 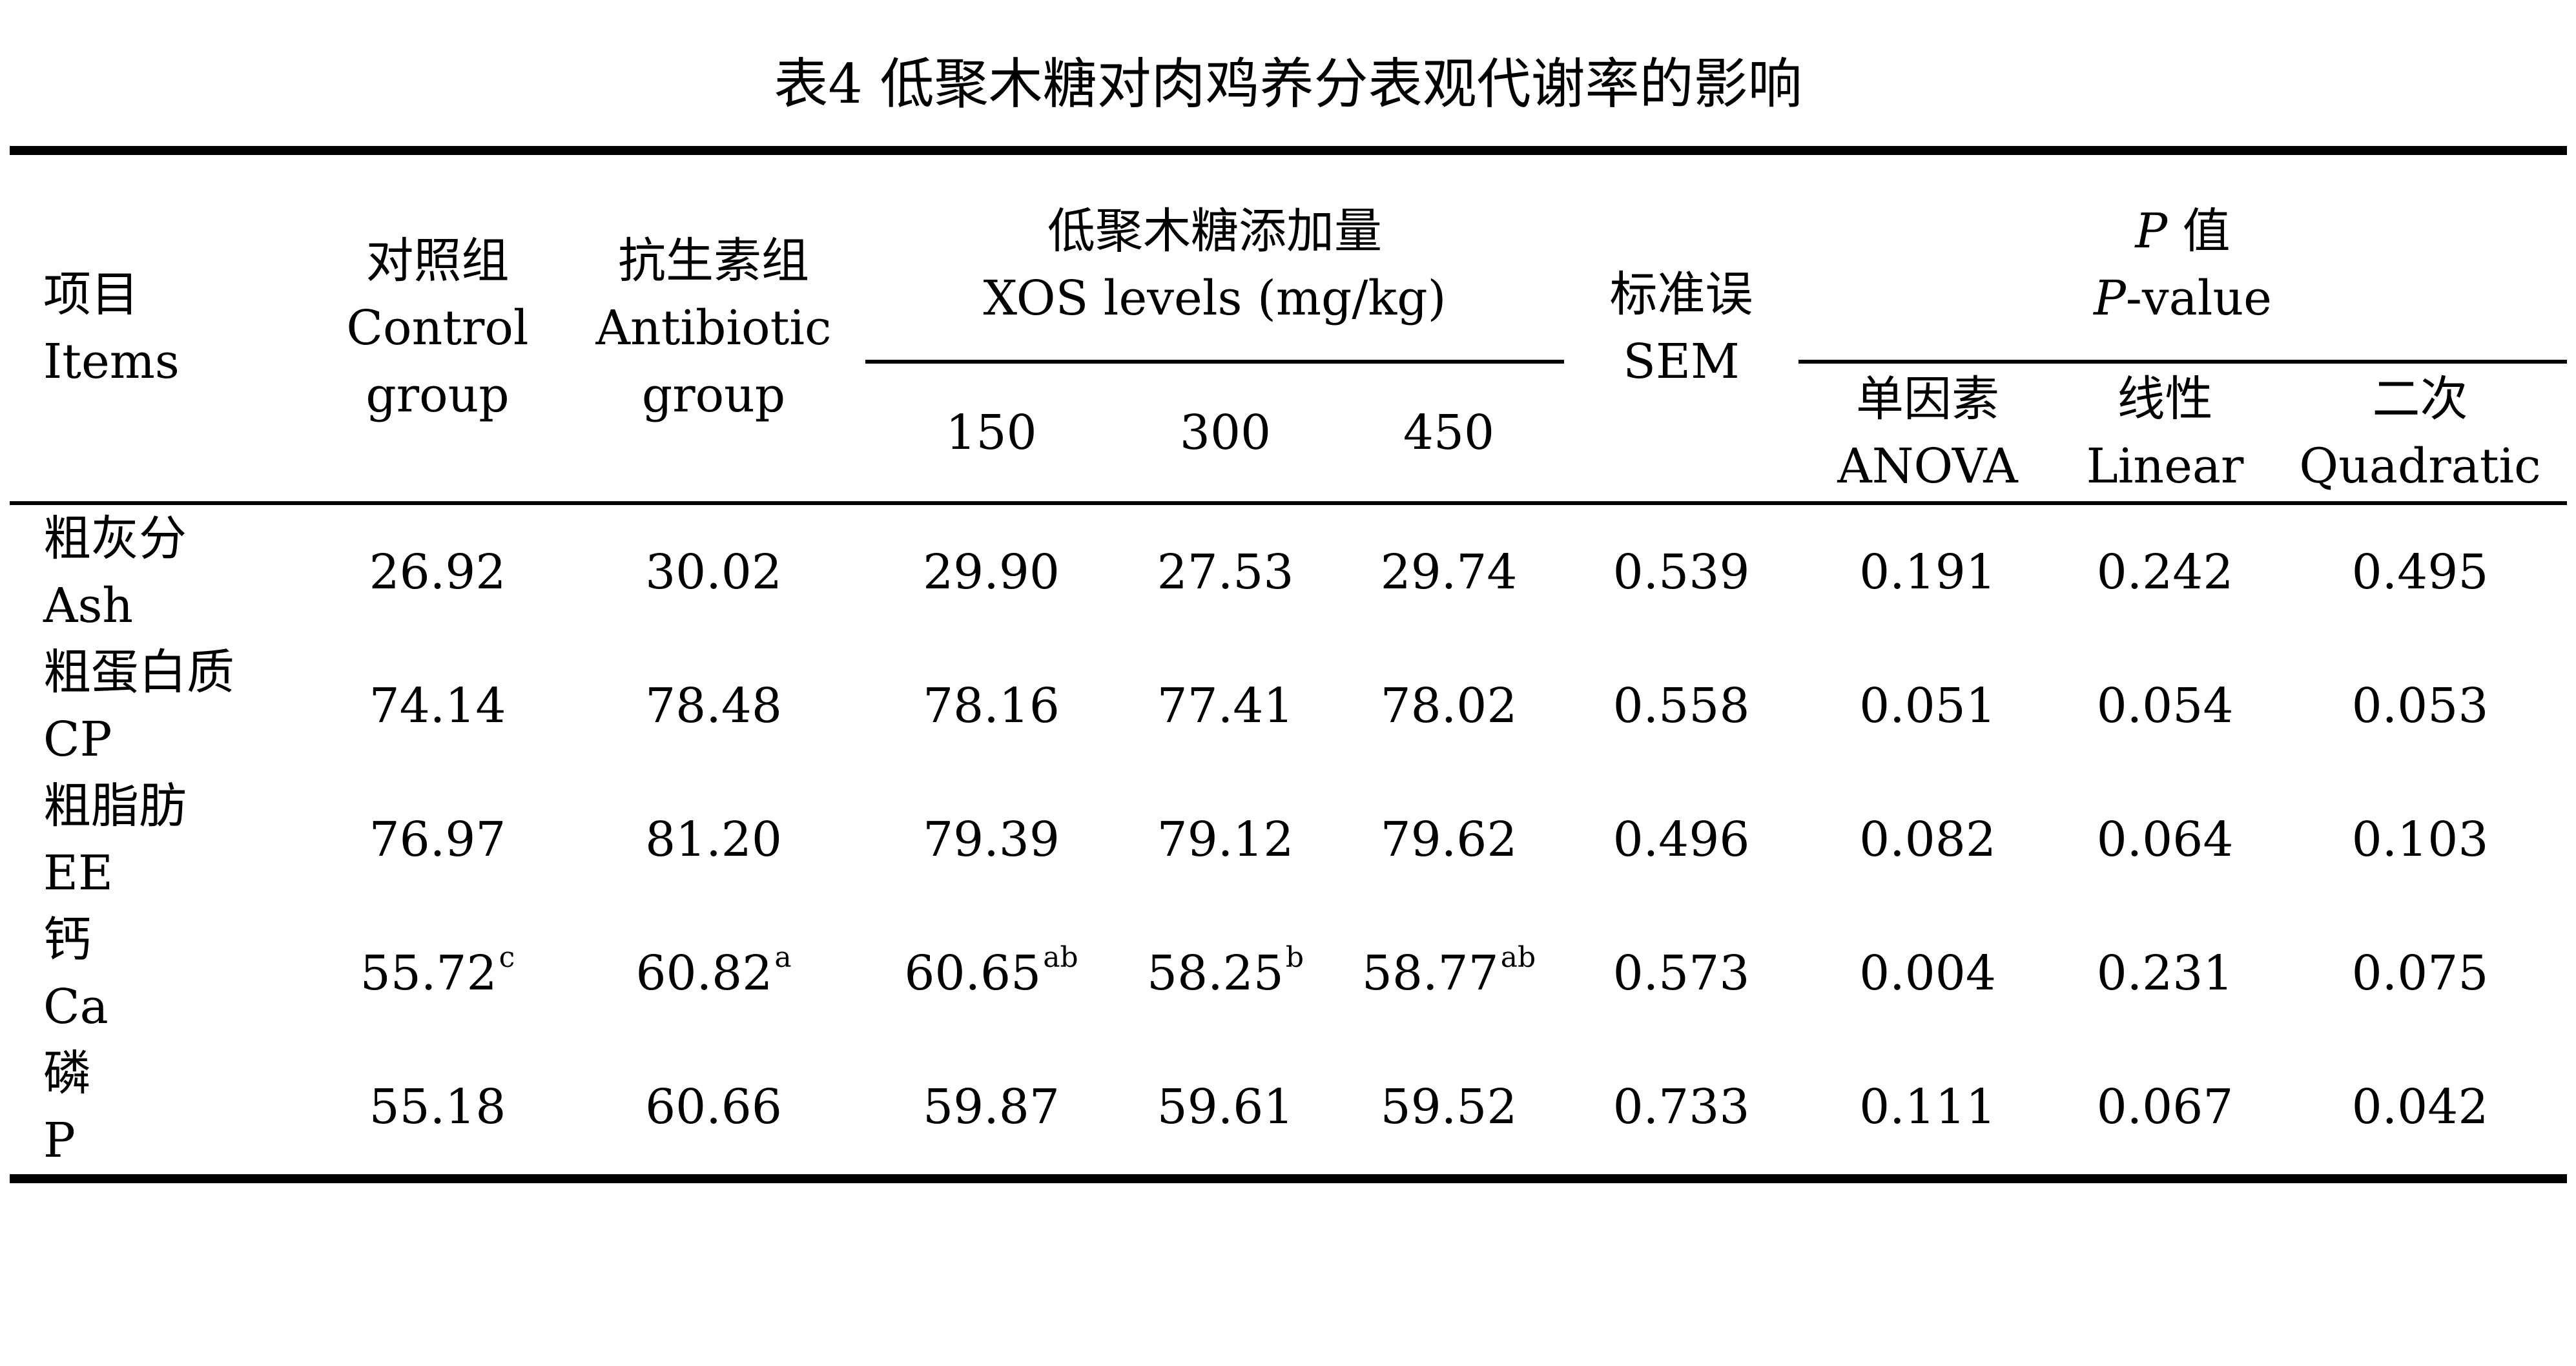 I want to click on header-p-symbol-cn: P, so click(x=2151, y=231).